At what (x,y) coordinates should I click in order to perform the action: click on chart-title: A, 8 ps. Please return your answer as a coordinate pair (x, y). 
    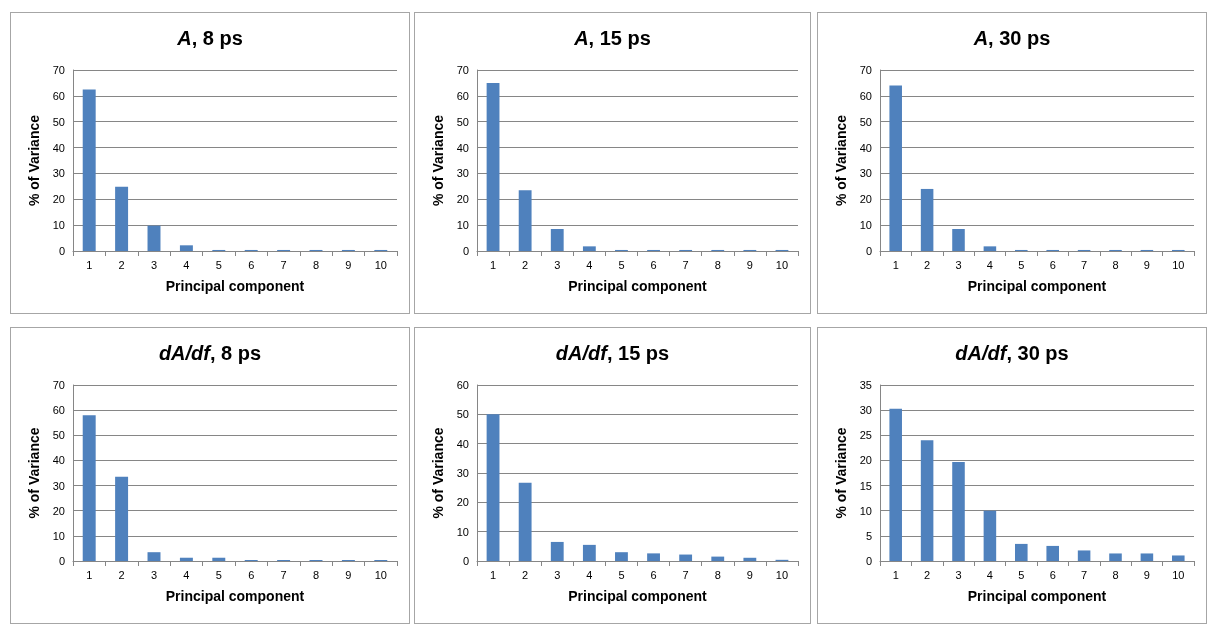
    Looking at the image, I should click on (209, 38).